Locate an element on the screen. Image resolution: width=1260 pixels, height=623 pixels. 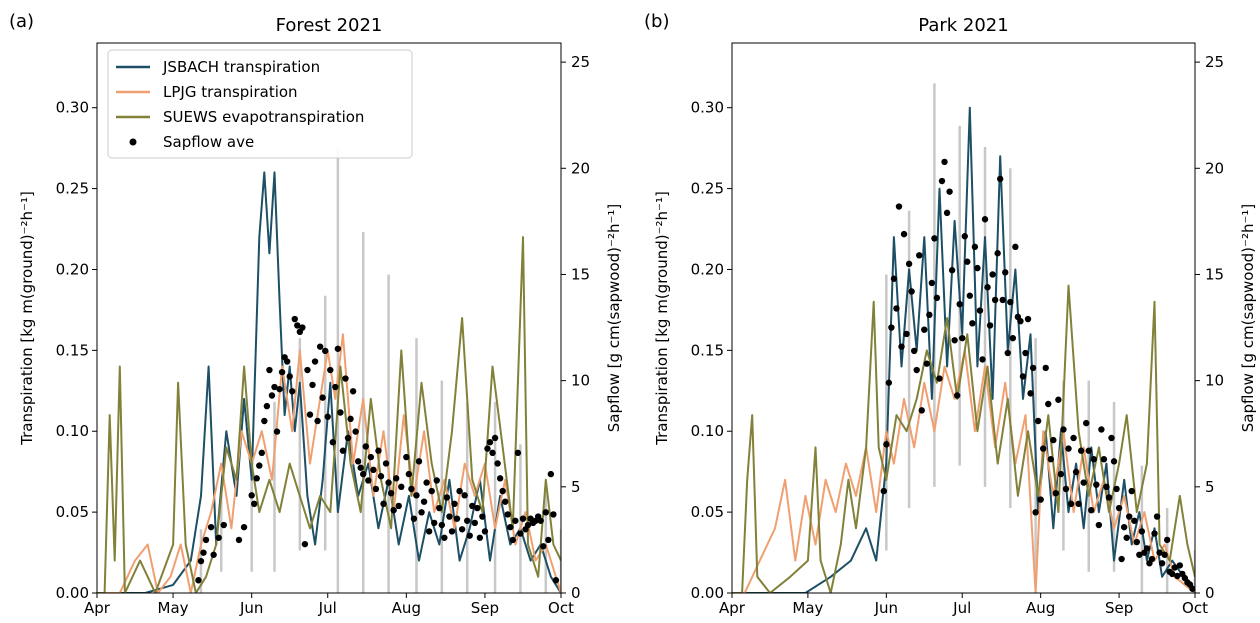
x-tick-label: Sep is located at coordinates (1119, 608).